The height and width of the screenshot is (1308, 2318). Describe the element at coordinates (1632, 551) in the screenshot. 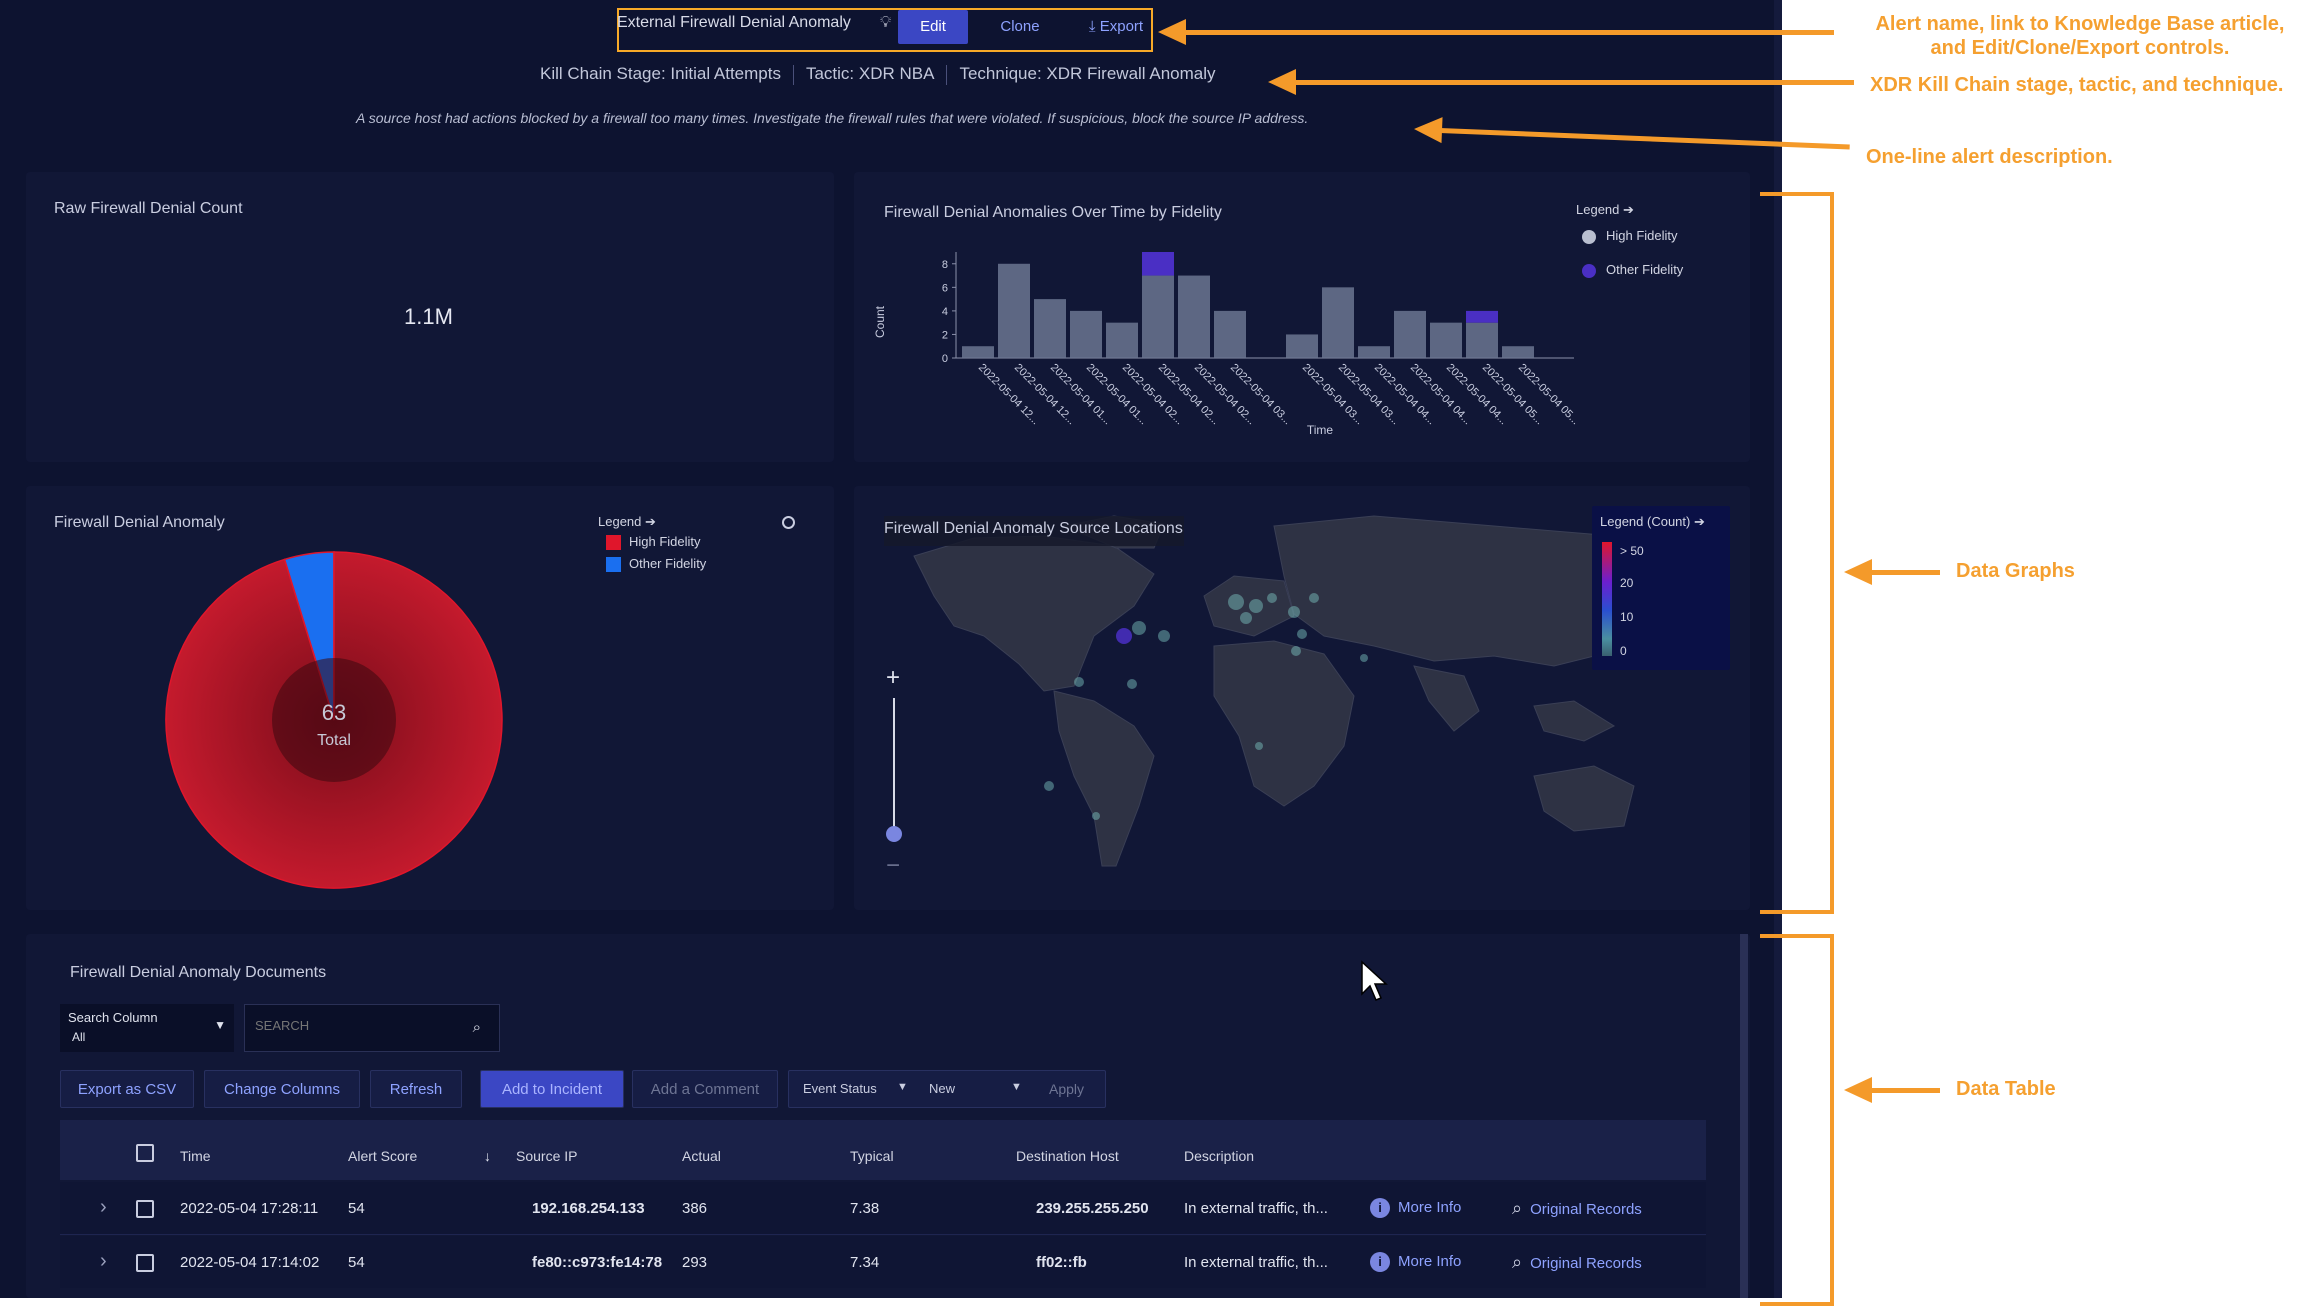

I see `map-legend-label: > 50` at that location.